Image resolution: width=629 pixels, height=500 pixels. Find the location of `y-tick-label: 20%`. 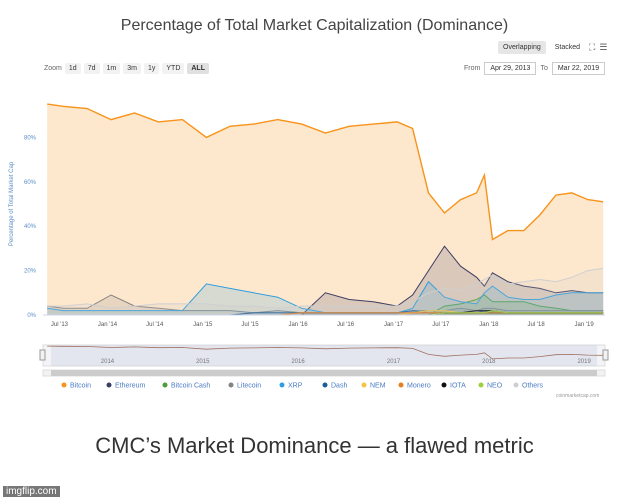

y-tick-label: 20% is located at coordinates (30, 272).